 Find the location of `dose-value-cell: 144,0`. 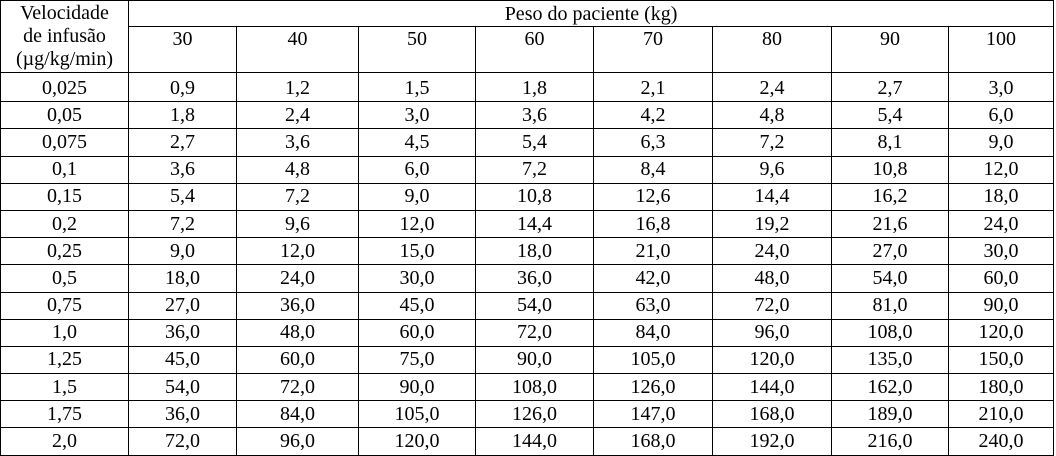

dose-value-cell: 144,0 is located at coordinates (772, 387).